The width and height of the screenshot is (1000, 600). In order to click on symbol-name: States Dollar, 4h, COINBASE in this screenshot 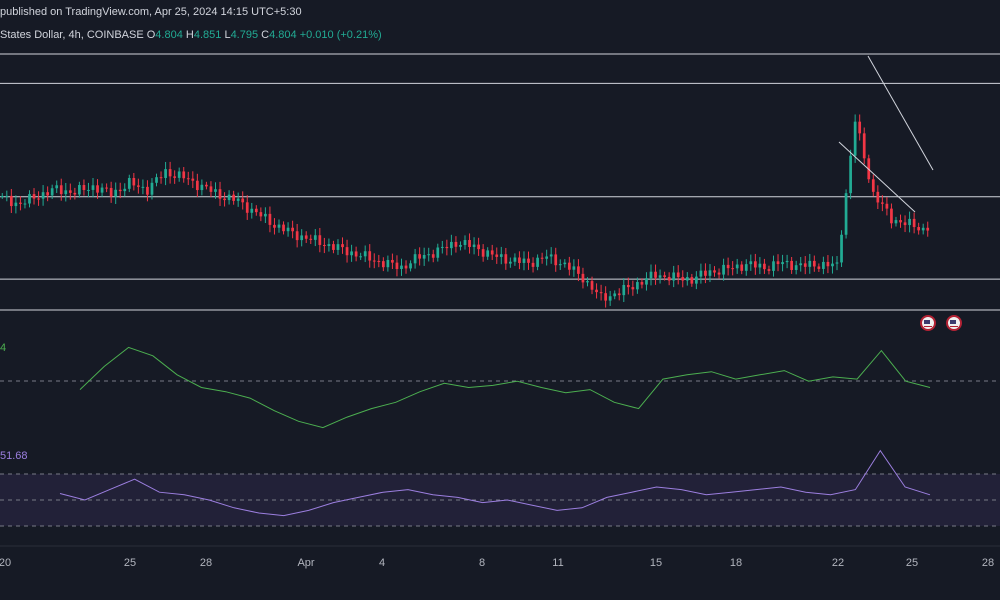, I will do `click(72, 35)`.